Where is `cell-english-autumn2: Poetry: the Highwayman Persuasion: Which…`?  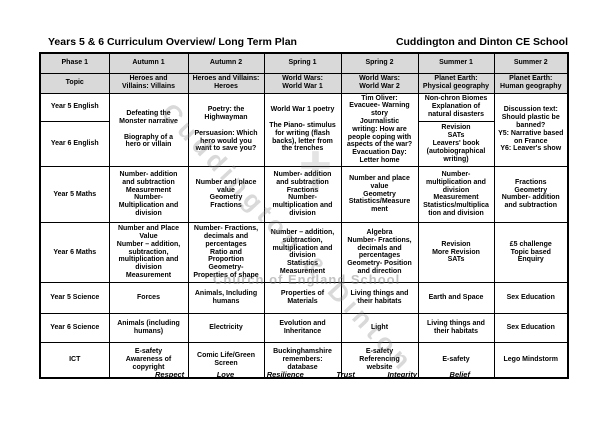 cell-english-autumn2: Poetry: the Highwayman Persuasion: Which… is located at coordinates (226, 129).